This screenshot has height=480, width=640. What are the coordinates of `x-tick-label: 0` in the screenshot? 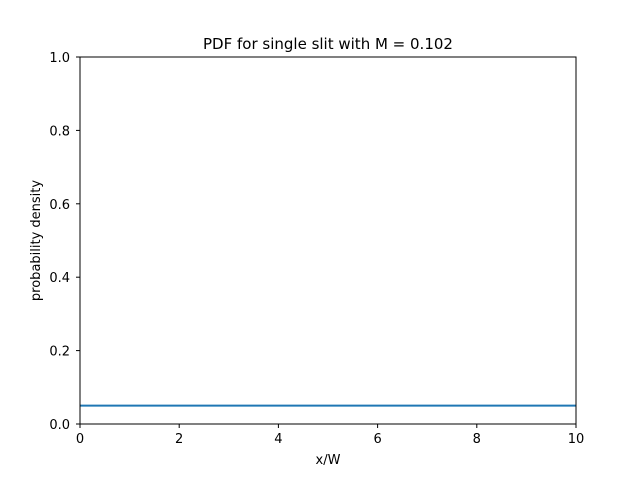 It's located at (80, 439).